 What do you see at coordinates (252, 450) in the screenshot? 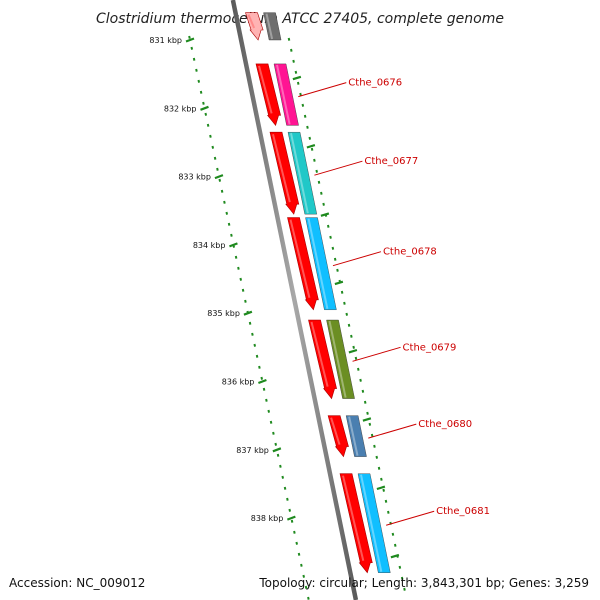
I see `ruler-label: 837 kbp` at bounding box center [252, 450].